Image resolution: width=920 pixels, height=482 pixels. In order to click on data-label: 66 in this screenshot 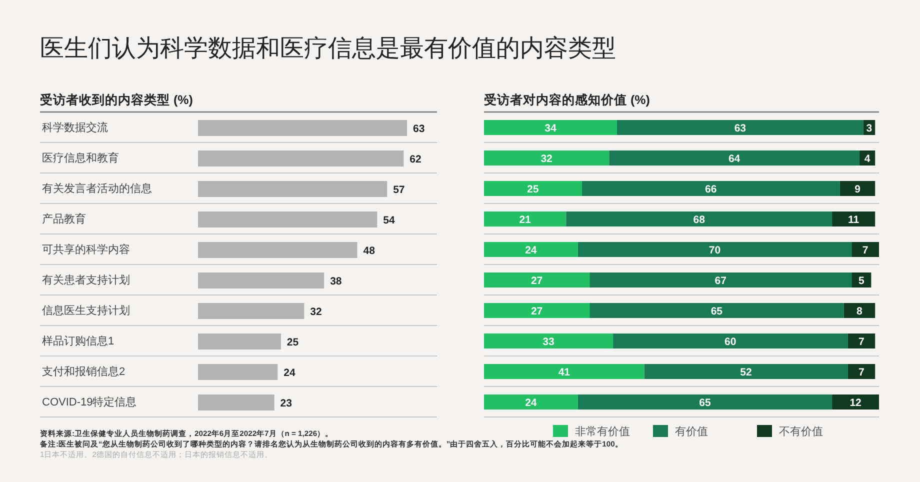, I will do `click(710, 190)`.